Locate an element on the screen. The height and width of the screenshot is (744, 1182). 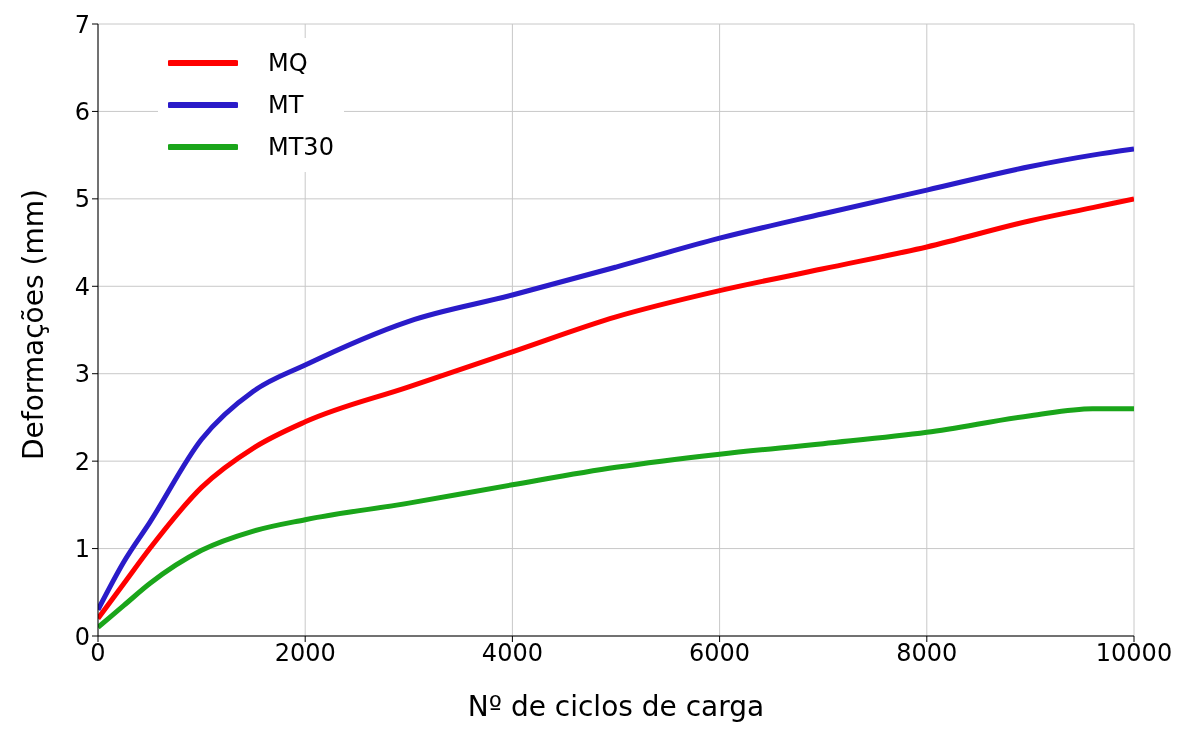
y-tick-label: 2 is located at coordinates (82, 461).